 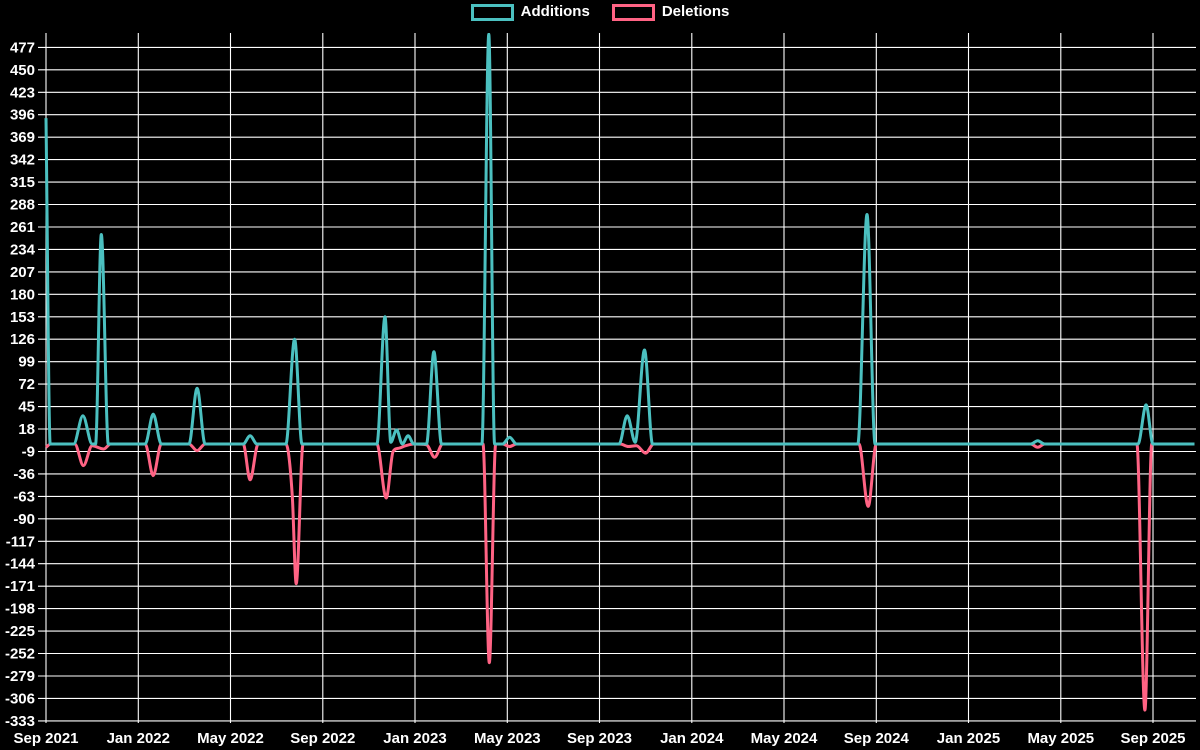 What do you see at coordinates (24, 496) in the screenshot?
I see `y-tick-label: -63` at bounding box center [24, 496].